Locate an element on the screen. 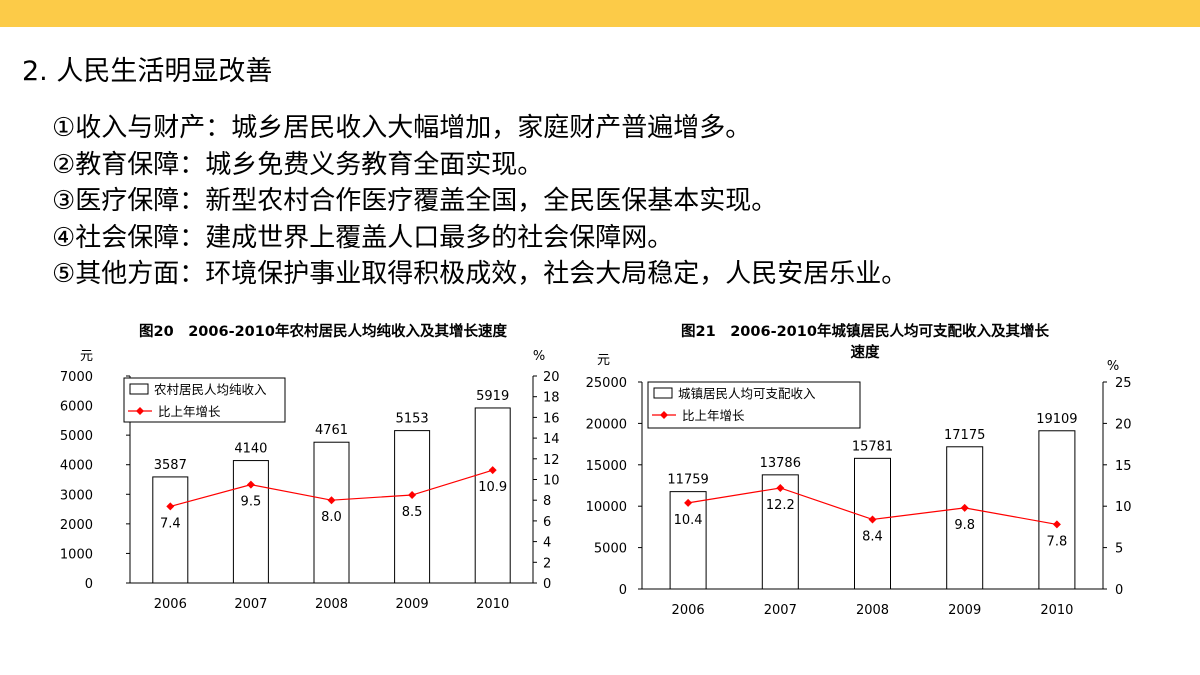 This screenshot has width=1200, height=675. growth-value-label: 9.8 is located at coordinates (964, 525).